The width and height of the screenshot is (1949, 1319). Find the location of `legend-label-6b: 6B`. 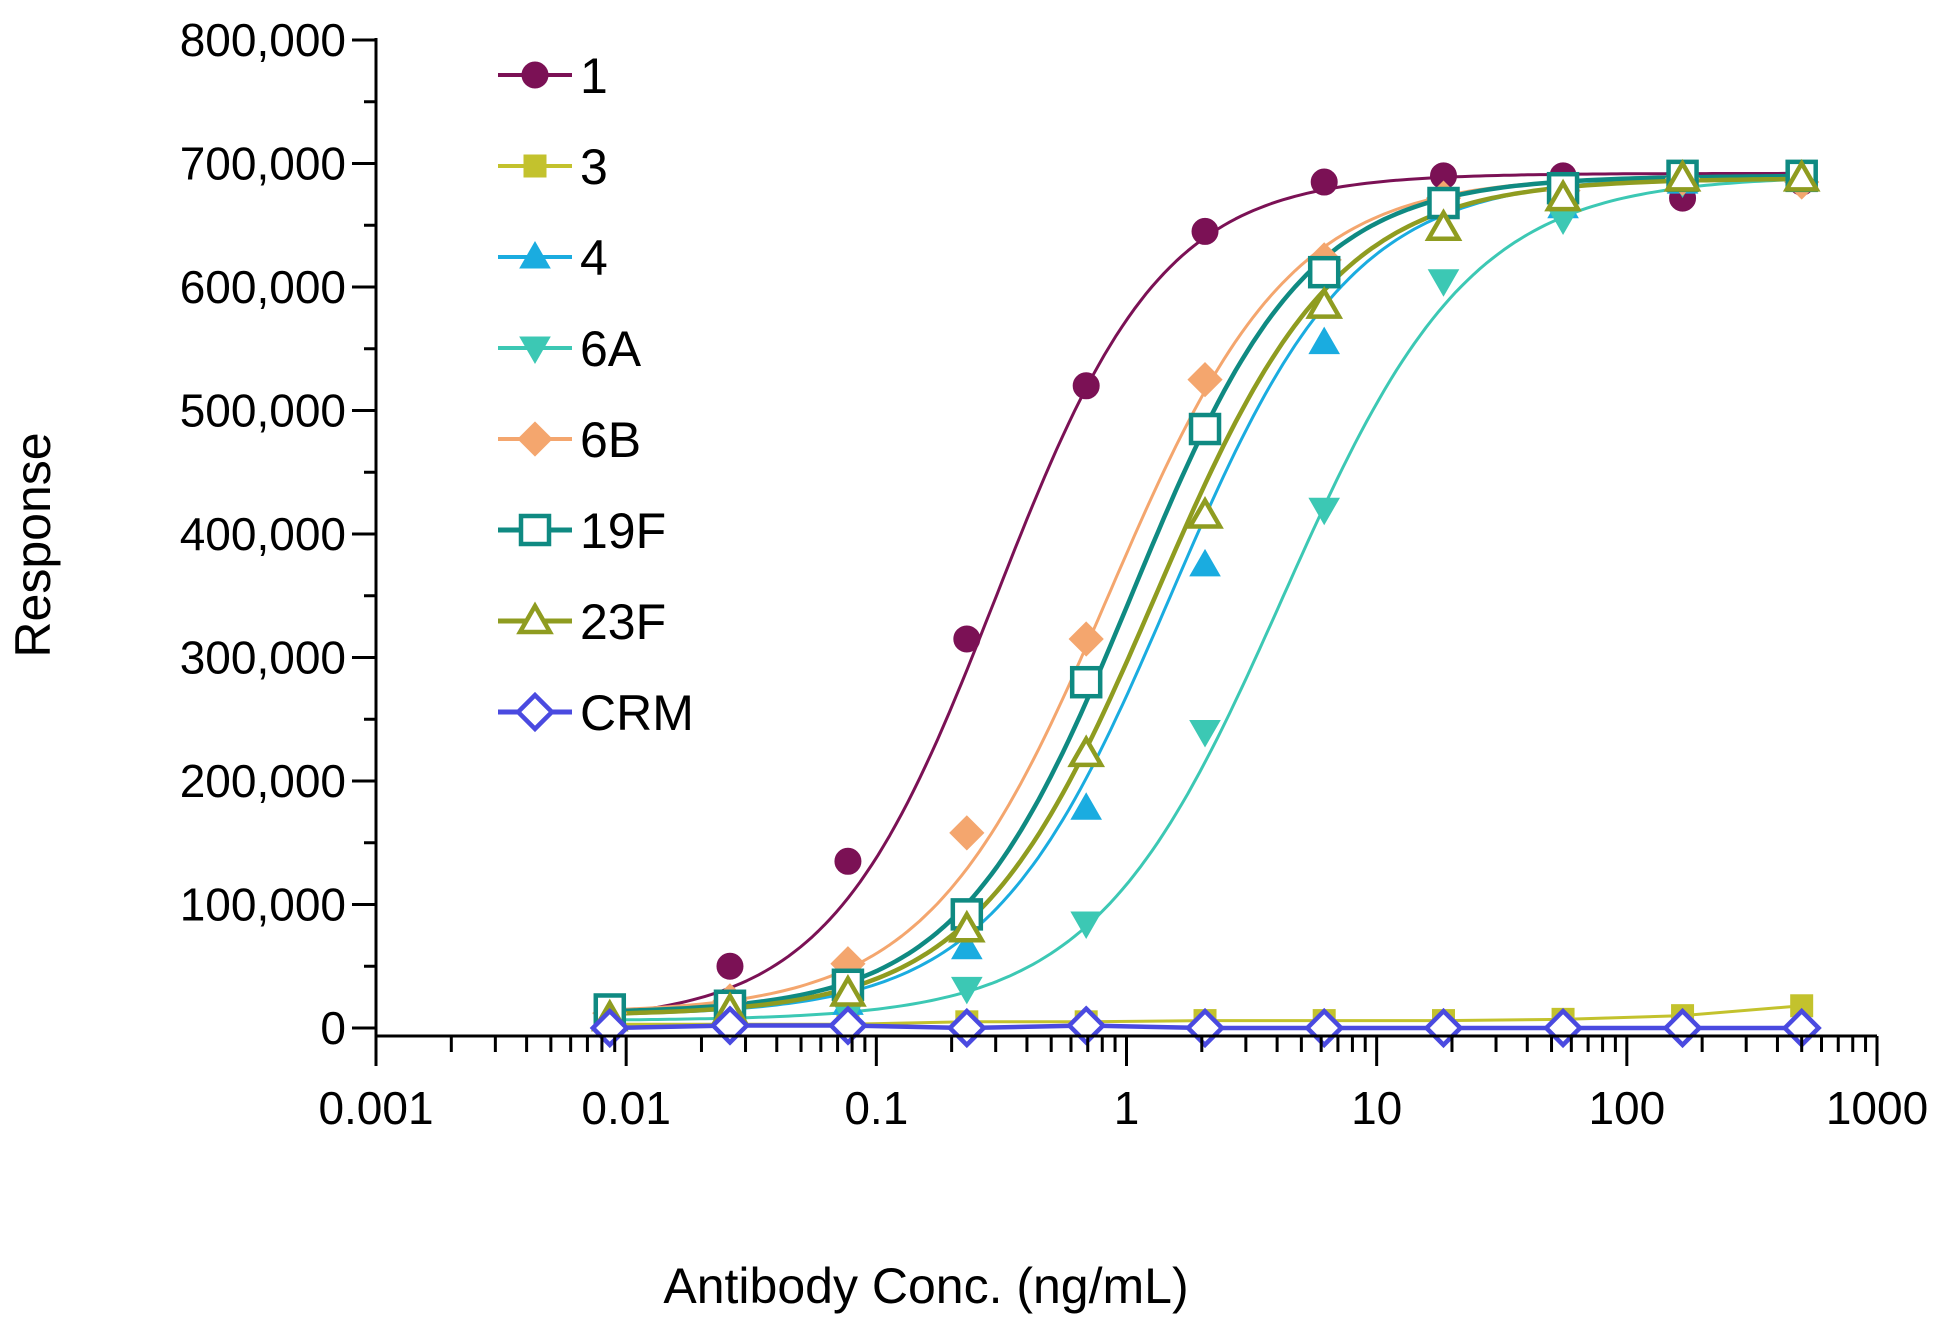

legend-label-6b: 6B is located at coordinates (610, 440).